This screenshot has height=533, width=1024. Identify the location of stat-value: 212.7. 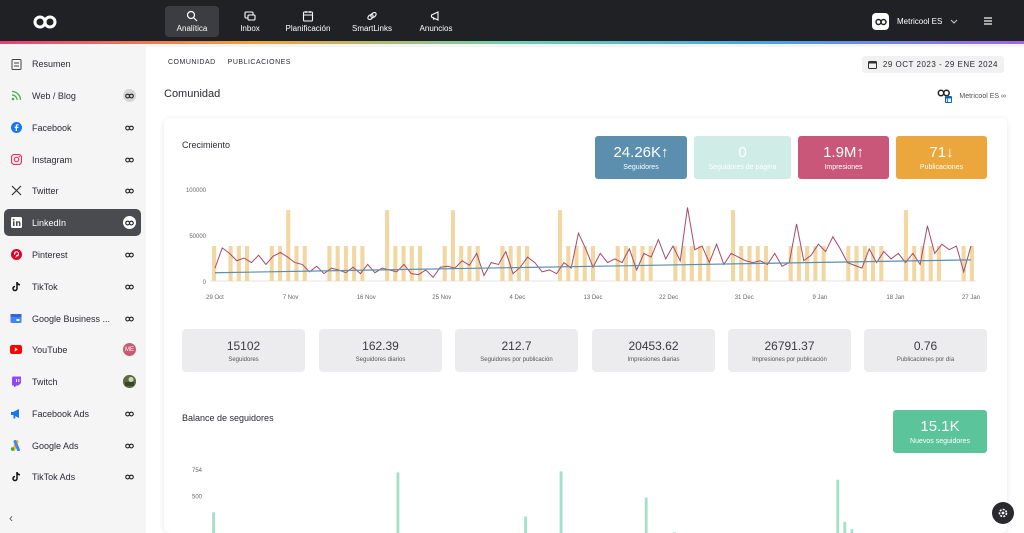
(516, 345).